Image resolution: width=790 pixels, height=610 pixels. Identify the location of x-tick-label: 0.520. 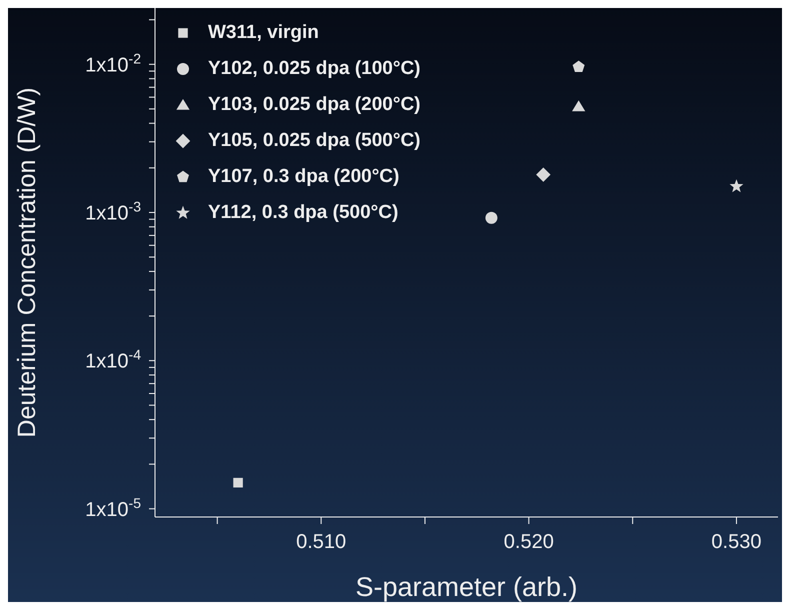
(529, 542).